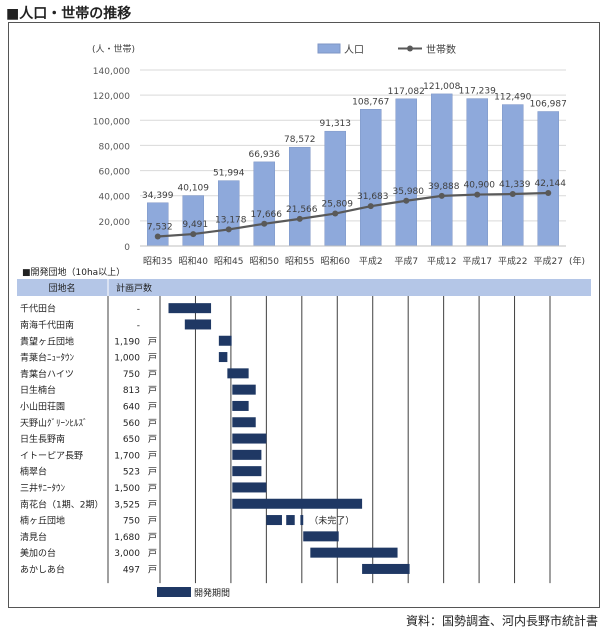  Describe the element at coordinates (267, 215) in the screenshot. I see `line-value-label: 17,666` at that location.